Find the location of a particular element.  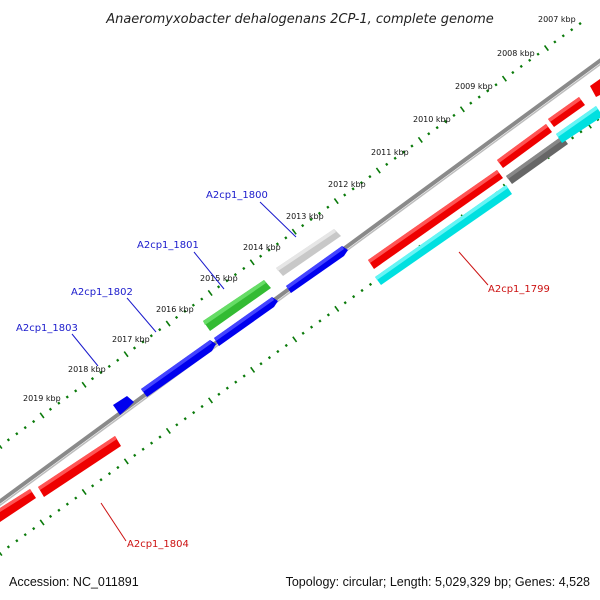

kbp-label: 2016 kbp is located at coordinates (175, 309).